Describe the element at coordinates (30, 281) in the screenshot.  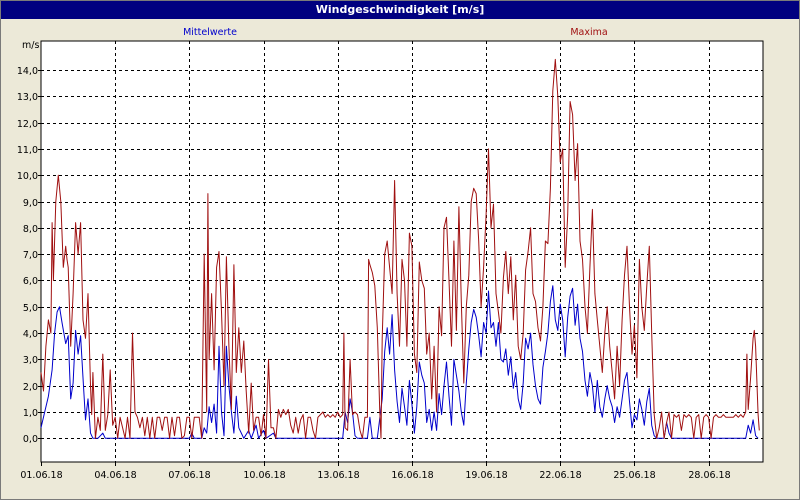
I see `y-tick-label: 6,0` at that location.